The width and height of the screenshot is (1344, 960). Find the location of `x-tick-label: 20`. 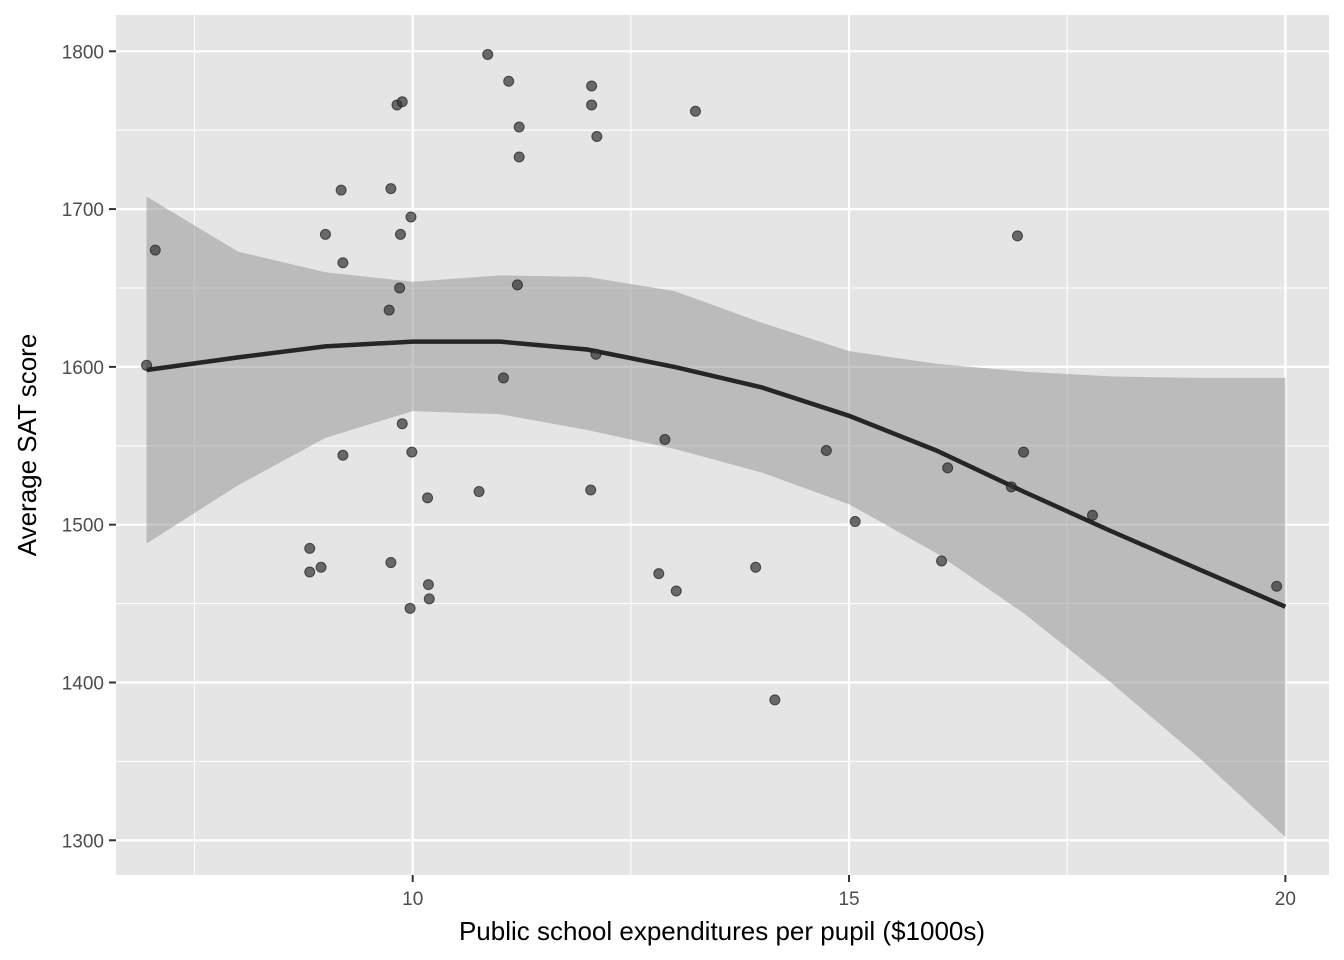

x-tick-label: 20 is located at coordinates (1285, 899).